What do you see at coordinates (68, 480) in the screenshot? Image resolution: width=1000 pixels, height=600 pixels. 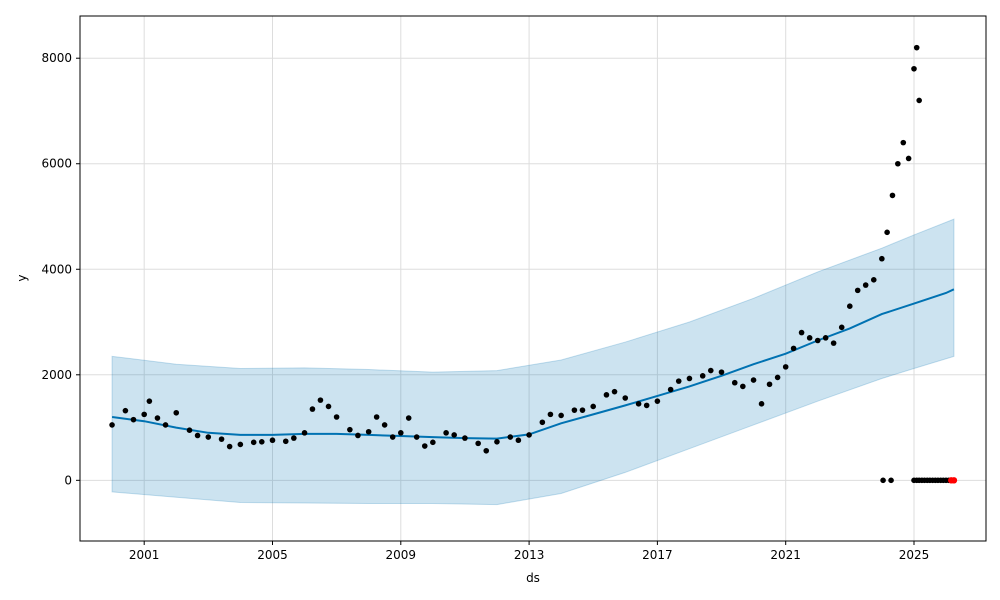 I see `y-tick-label: 0` at bounding box center [68, 480].